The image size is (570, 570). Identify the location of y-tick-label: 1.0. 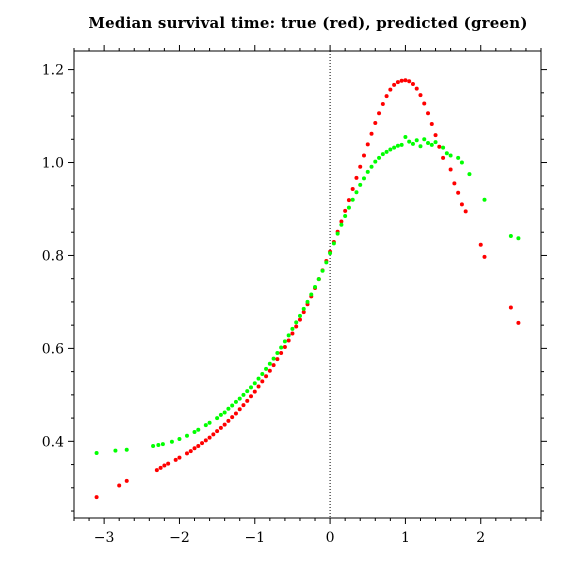
(53, 164).